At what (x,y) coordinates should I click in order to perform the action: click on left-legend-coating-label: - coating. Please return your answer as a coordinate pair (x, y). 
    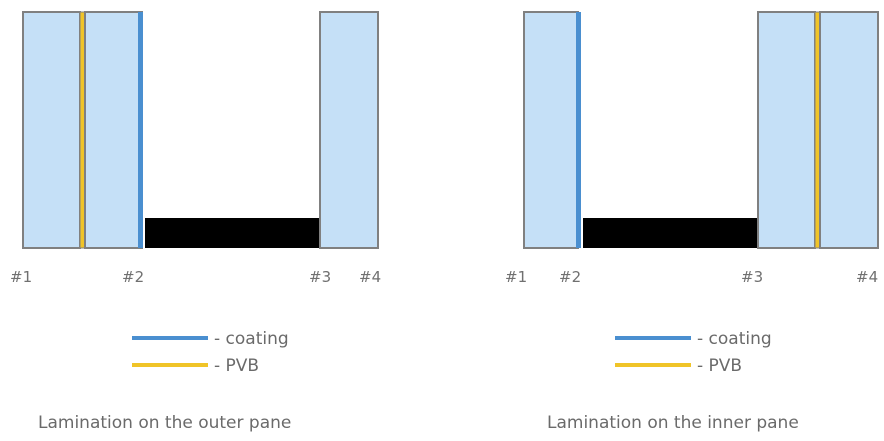
    Looking at the image, I should click on (251, 339).